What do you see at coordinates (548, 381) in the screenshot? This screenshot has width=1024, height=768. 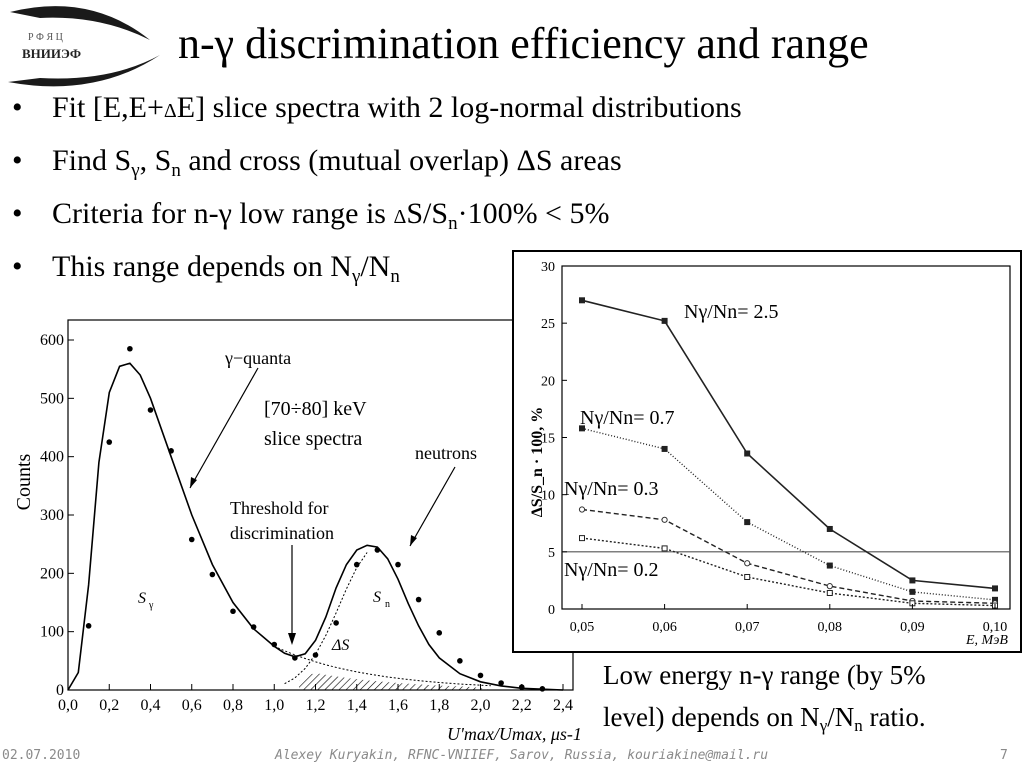 I see `inset-y-tick-label: 20` at bounding box center [548, 381].